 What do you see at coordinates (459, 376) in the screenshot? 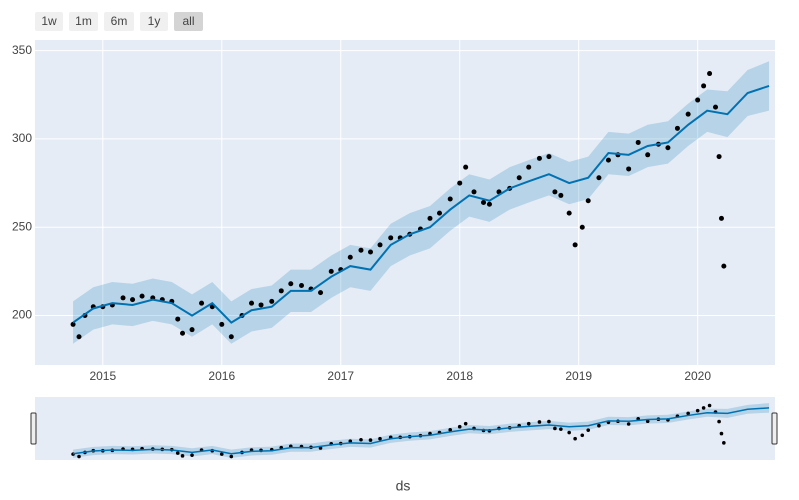
I see `x-tick-label: 2018` at bounding box center [459, 376].